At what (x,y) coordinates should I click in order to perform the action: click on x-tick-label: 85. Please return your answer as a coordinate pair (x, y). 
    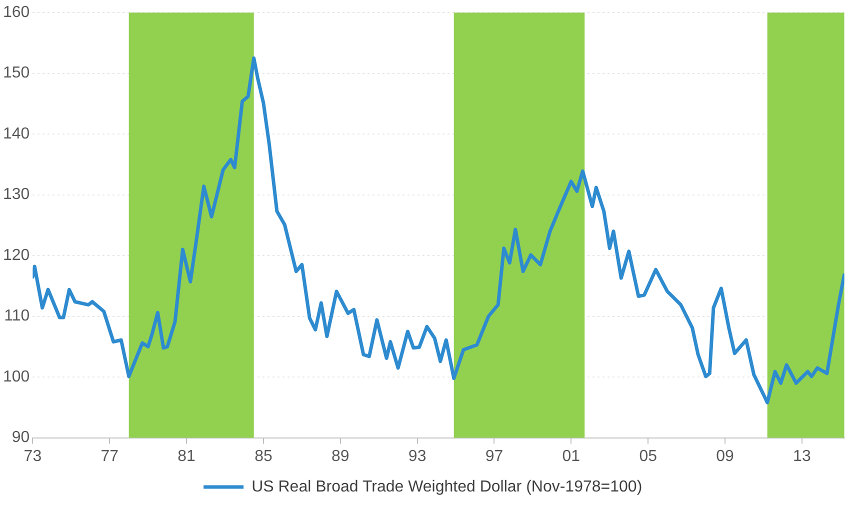
    Looking at the image, I should click on (263, 456).